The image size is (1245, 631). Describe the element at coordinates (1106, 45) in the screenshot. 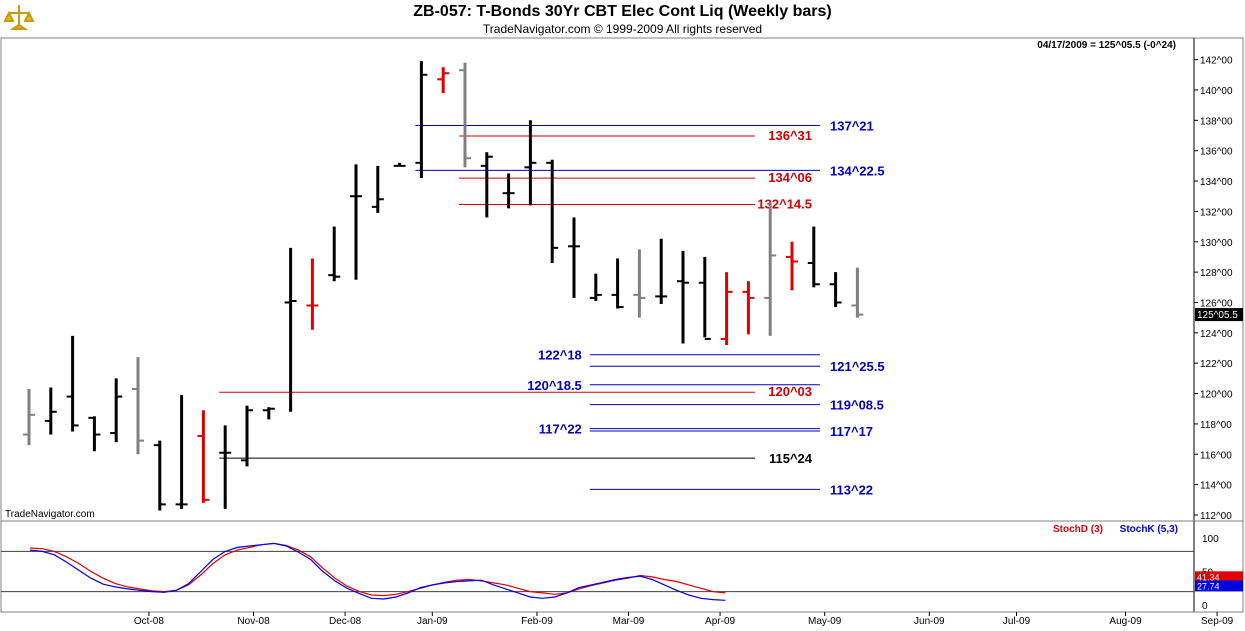

I see `last-quote-label: 04/17/2009 = 125^05.5 (-0^24)` at that location.